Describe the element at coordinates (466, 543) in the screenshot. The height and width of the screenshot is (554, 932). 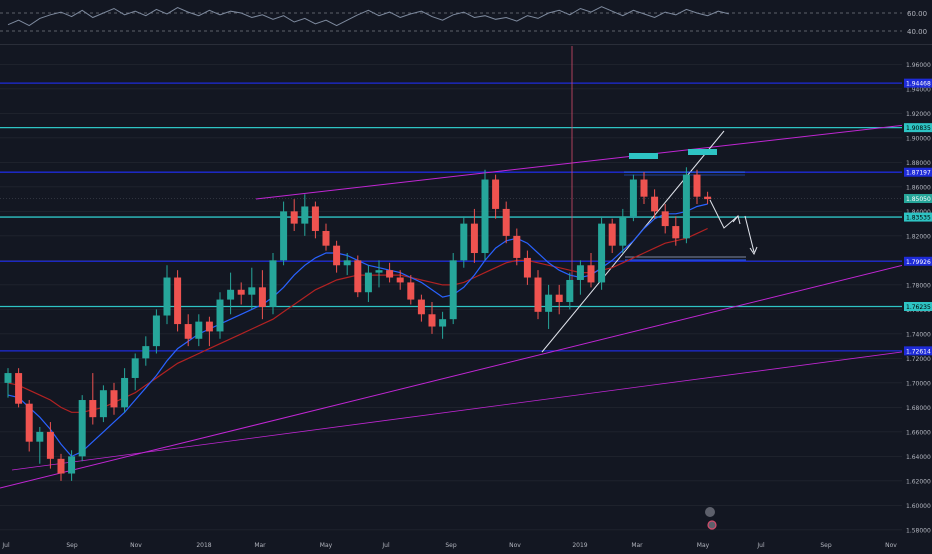
I see `time-axis-background` at that location.